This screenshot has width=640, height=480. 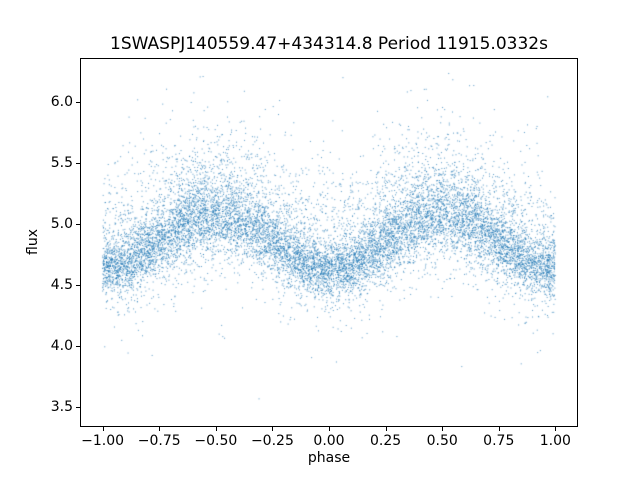 I want to click on y-tick-label: 5.0, so click(x=61, y=224).